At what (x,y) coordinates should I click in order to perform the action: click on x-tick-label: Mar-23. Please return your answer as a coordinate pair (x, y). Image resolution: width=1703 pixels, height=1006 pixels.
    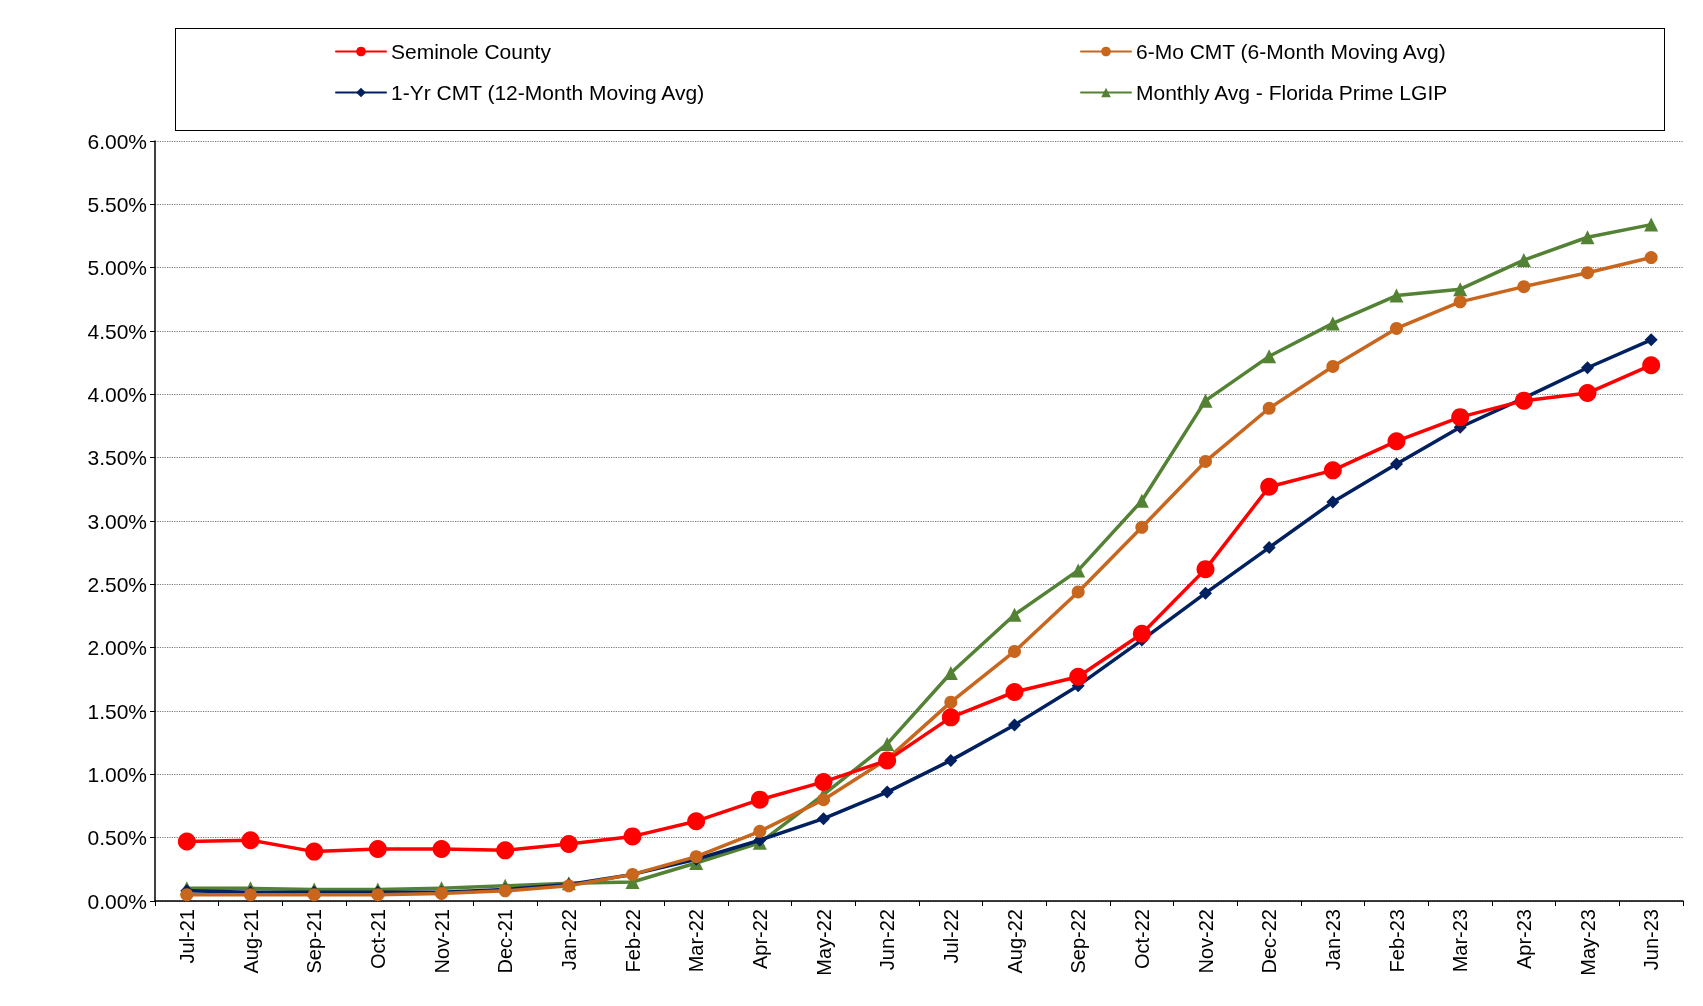
    Looking at the image, I should click on (1460, 941).